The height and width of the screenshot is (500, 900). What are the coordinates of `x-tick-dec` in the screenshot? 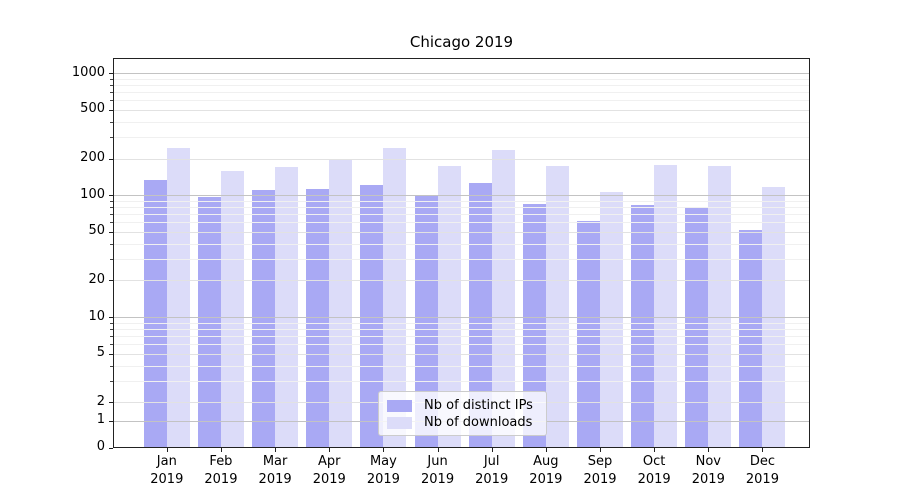 It's located at (763, 450).